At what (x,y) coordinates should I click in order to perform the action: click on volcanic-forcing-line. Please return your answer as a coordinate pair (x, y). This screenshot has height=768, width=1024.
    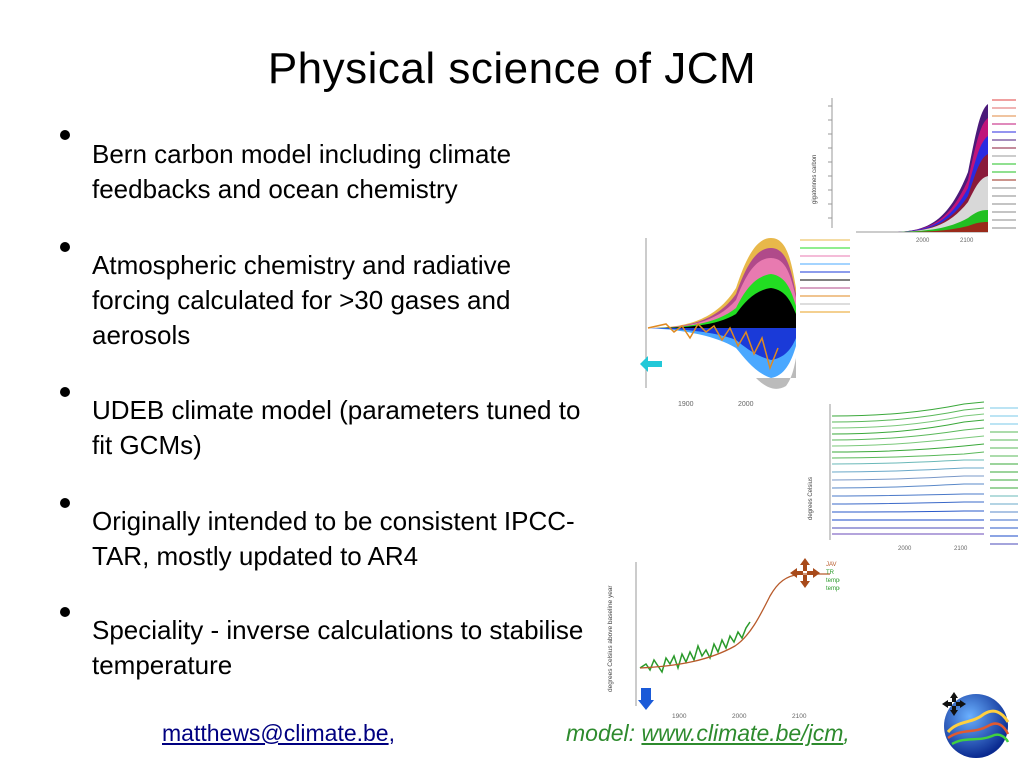
    Looking at the image, I should click on (713, 346).